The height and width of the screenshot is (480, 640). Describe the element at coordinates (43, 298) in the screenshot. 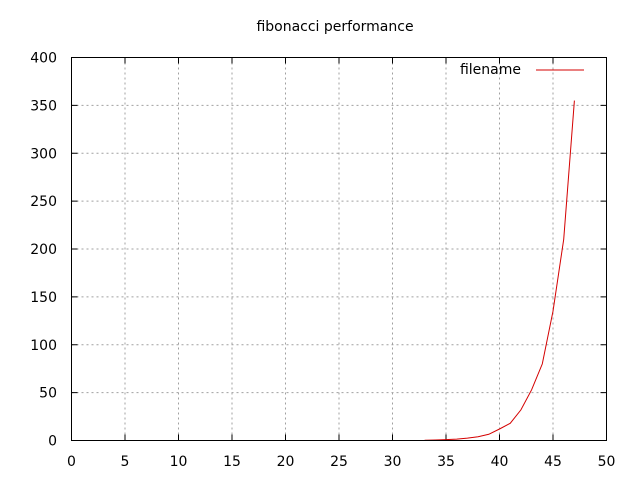

I see `y-tick-label: 150` at that location.